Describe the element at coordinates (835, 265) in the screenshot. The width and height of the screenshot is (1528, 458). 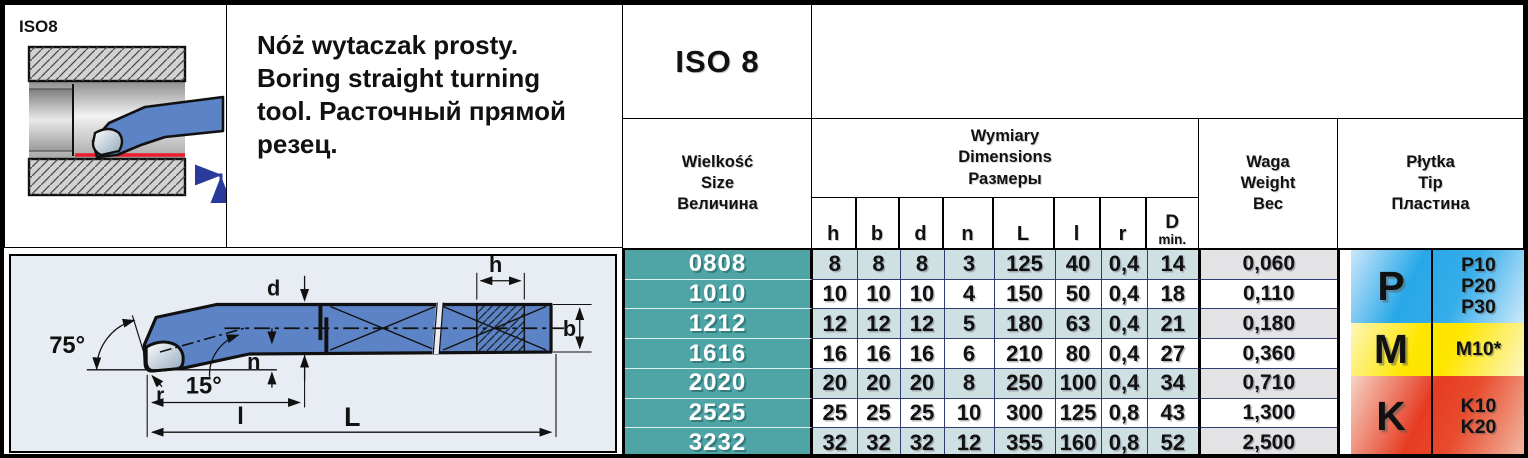
I see `dim-cell-h: 8` at that location.